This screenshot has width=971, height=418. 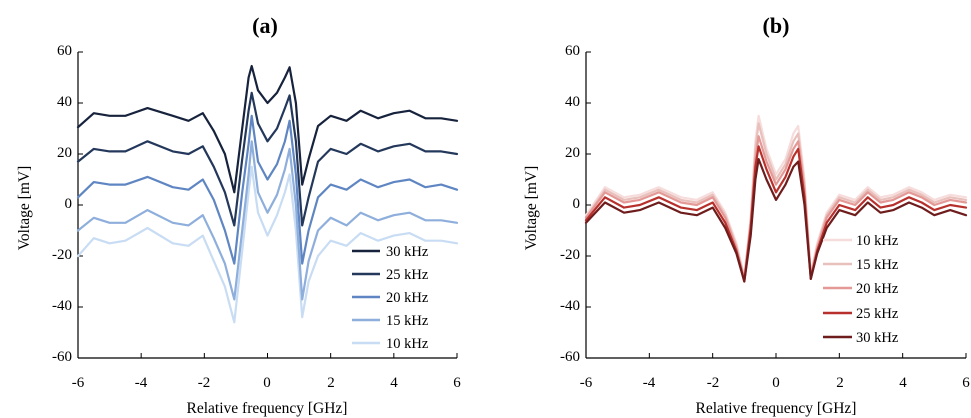 I want to click on panel-b-y-tick-label: 20, so click(x=572, y=153).